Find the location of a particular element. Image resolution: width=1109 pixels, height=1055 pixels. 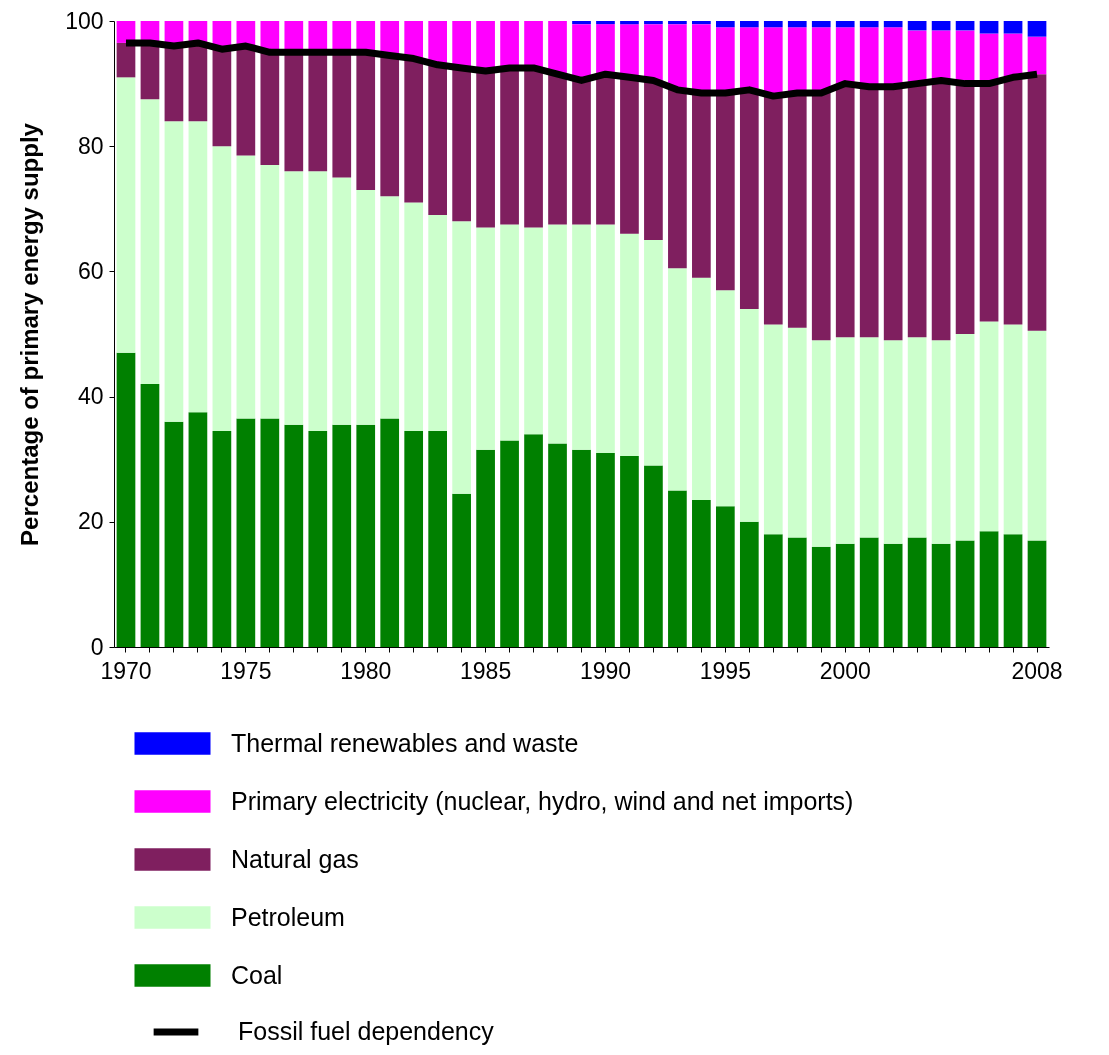

y-tick-label: 0 is located at coordinates (97, 646).